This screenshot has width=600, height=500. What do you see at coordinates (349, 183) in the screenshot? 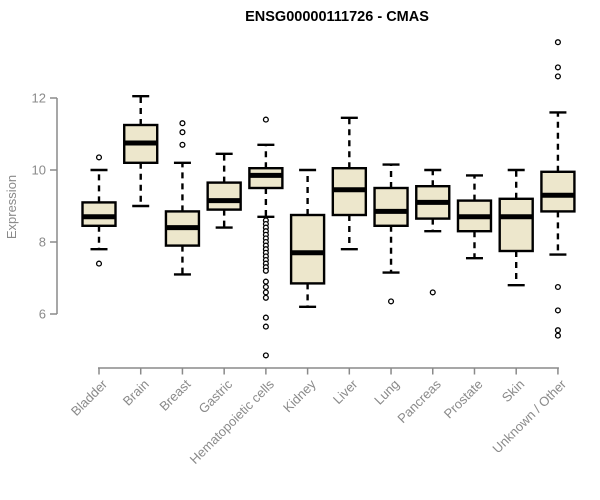
I see `box-group-liver` at bounding box center [349, 183].